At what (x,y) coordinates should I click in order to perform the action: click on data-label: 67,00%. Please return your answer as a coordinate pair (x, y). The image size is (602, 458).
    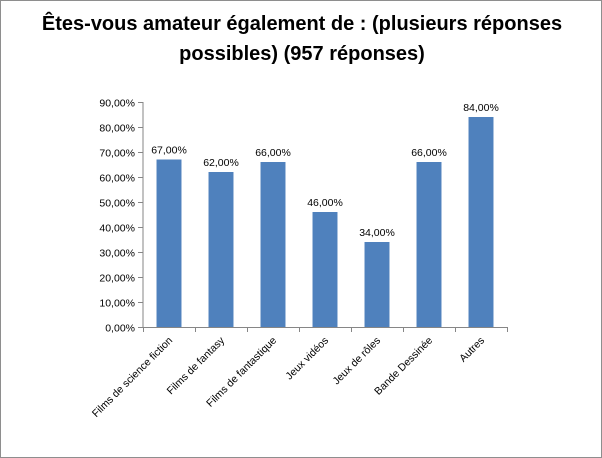
    Looking at the image, I should click on (169, 151).